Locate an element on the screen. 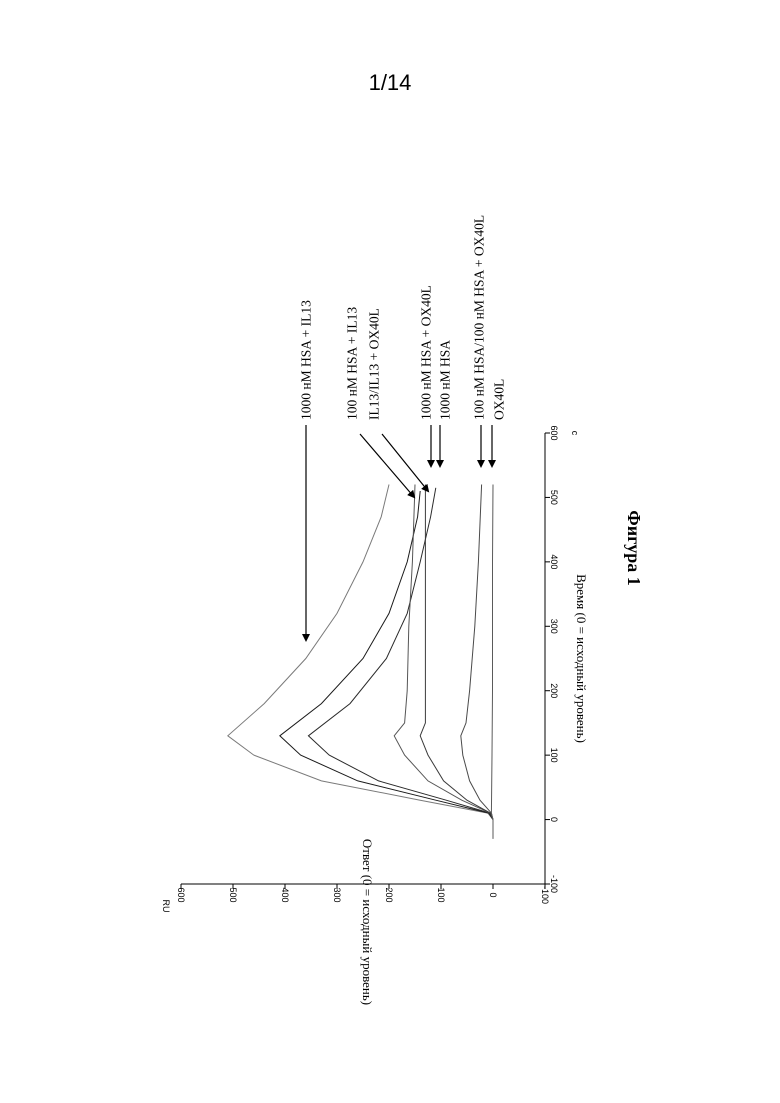  x-axis-title: Время (0 = исходный уровень) is located at coordinates (581, 658).